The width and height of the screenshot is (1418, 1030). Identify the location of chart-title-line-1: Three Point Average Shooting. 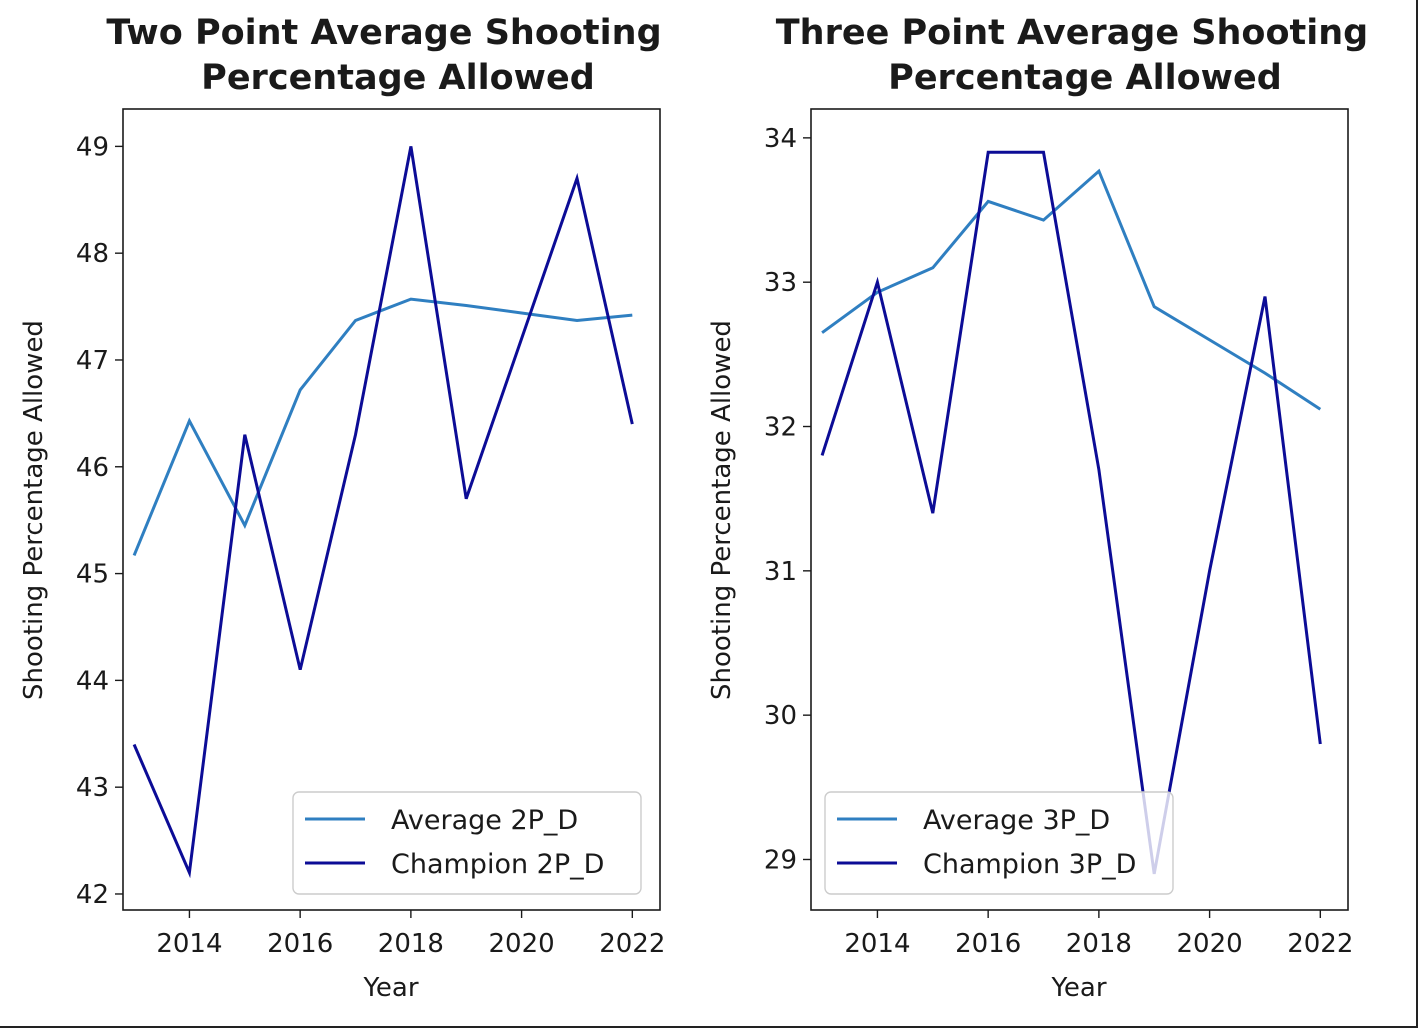
(1072, 33).